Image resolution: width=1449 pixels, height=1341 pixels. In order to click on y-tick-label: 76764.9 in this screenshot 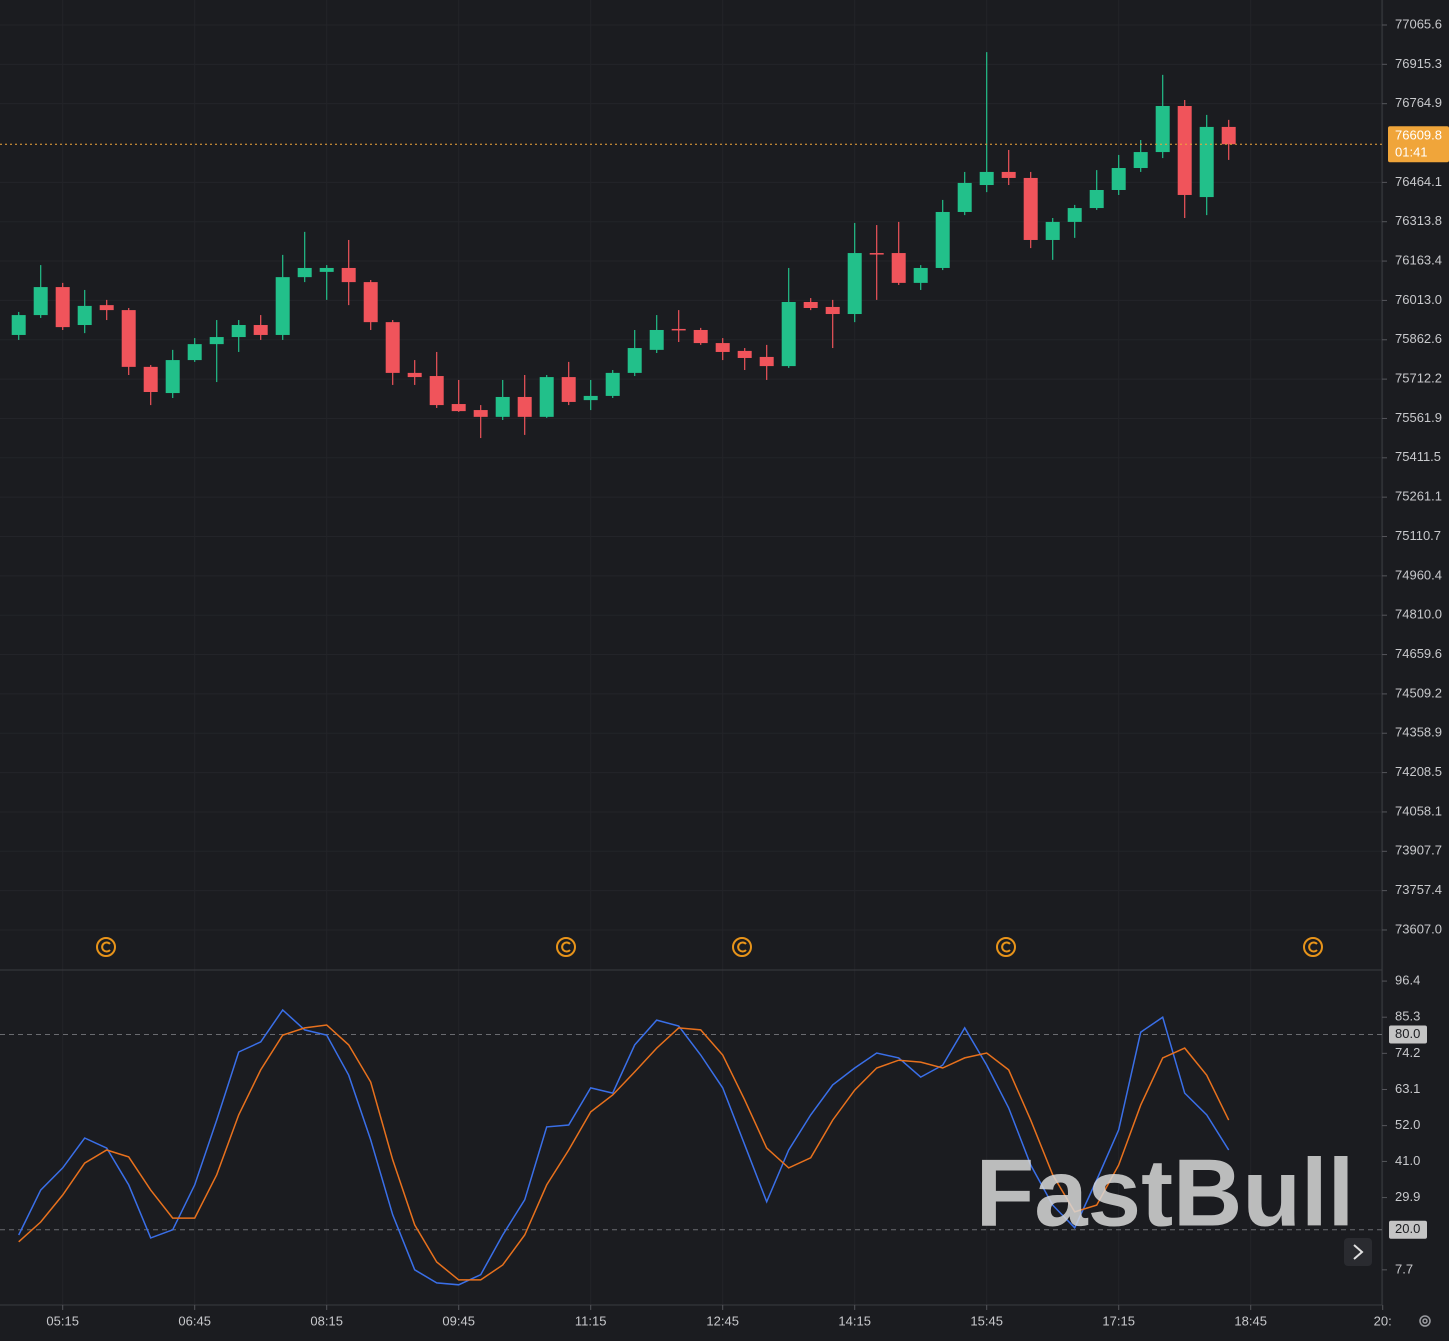, I will do `click(1418, 102)`.